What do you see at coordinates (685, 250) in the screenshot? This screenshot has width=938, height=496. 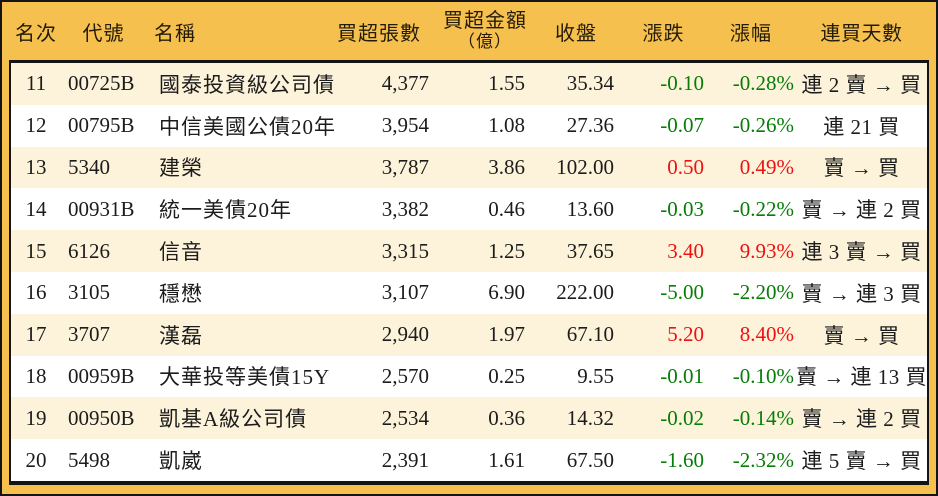 I see `cell-change: 3.40` at bounding box center [685, 250].